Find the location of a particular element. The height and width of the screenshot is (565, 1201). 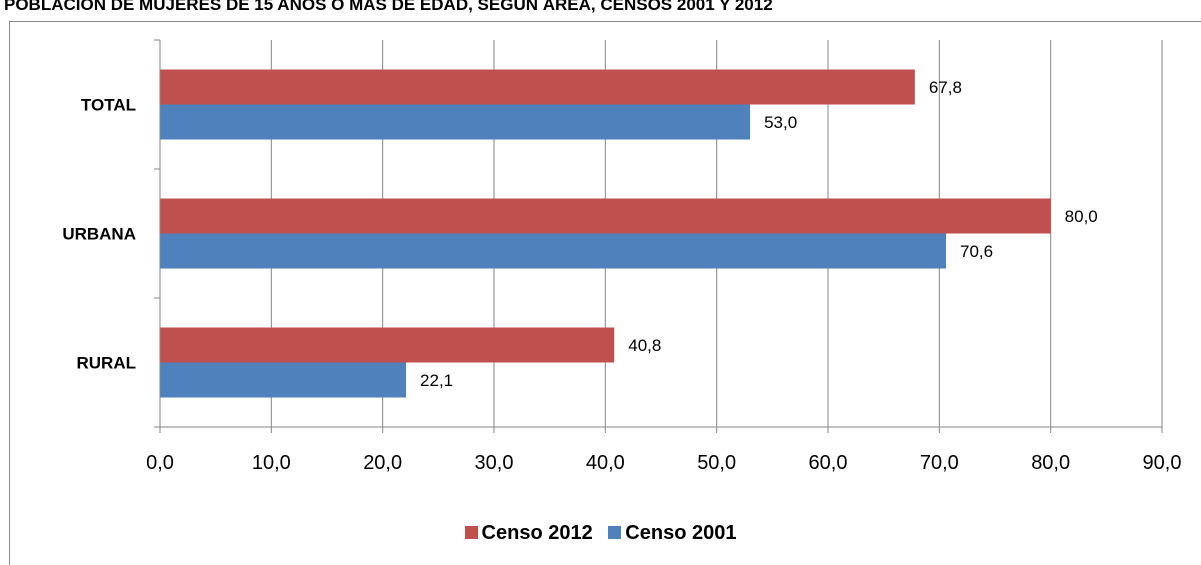

data-label-censo-2001-total: 53,0 is located at coordinates (780, 122).